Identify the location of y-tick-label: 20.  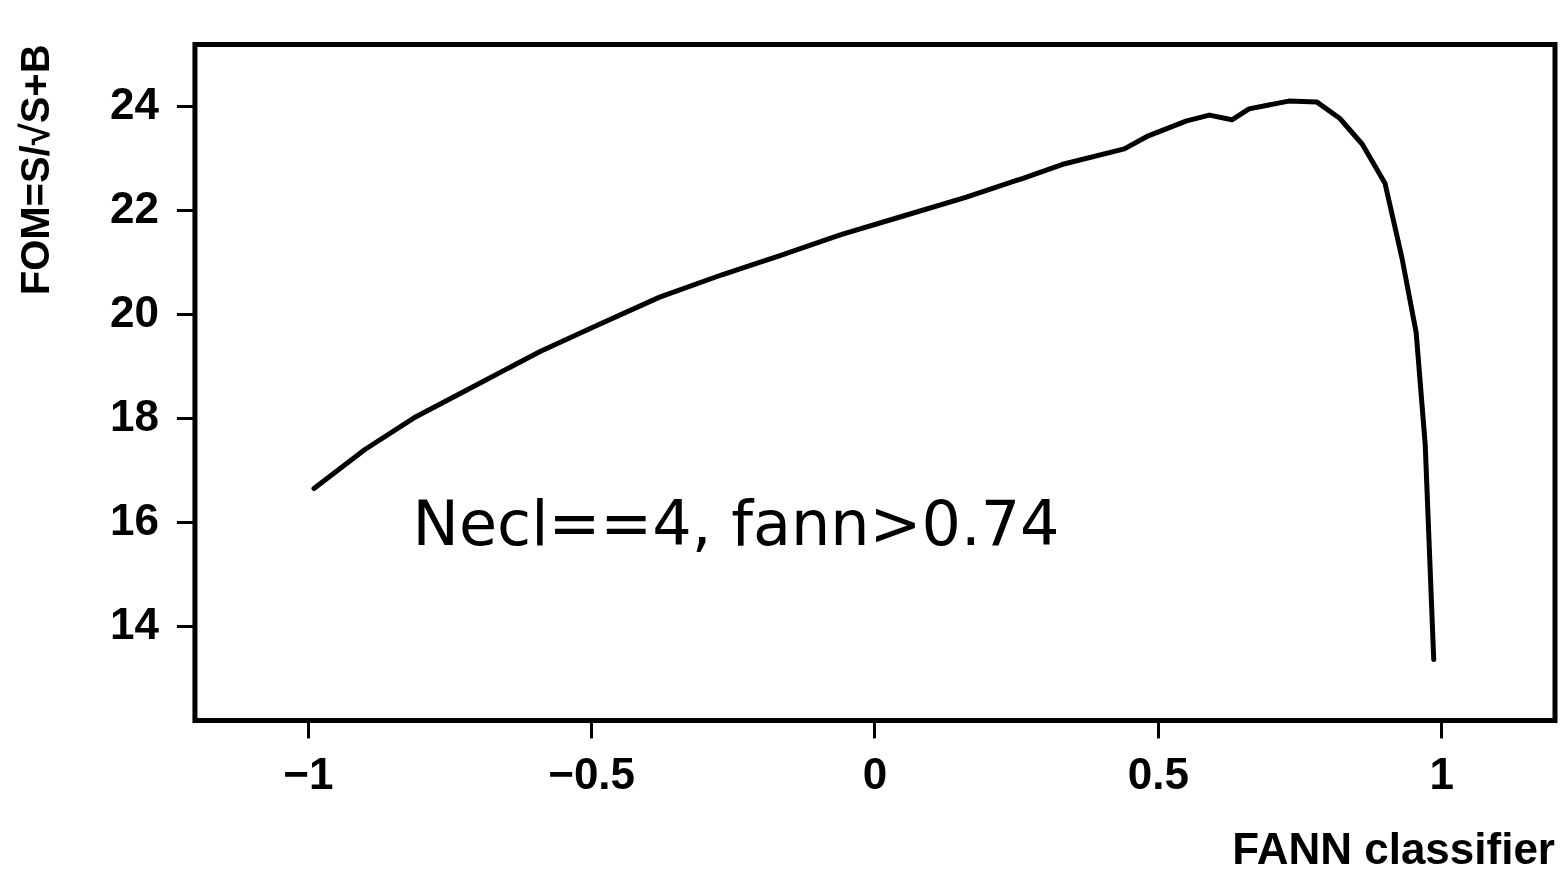
(134, 311).